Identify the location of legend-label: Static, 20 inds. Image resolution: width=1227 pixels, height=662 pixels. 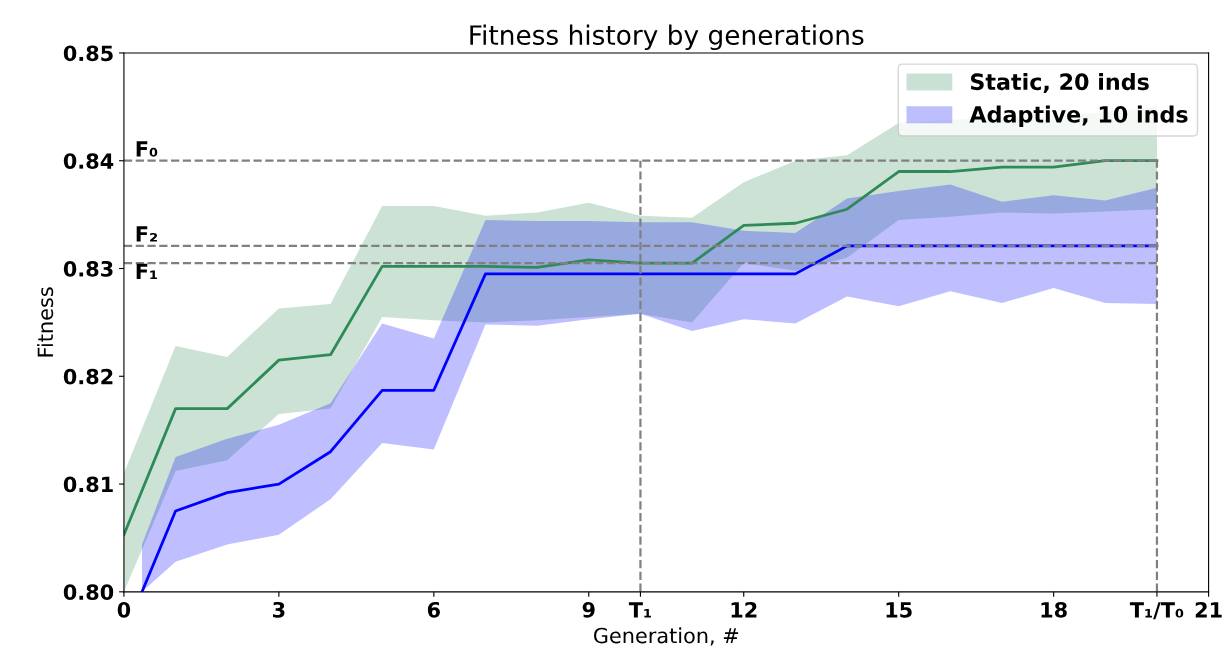
(1059, 82).